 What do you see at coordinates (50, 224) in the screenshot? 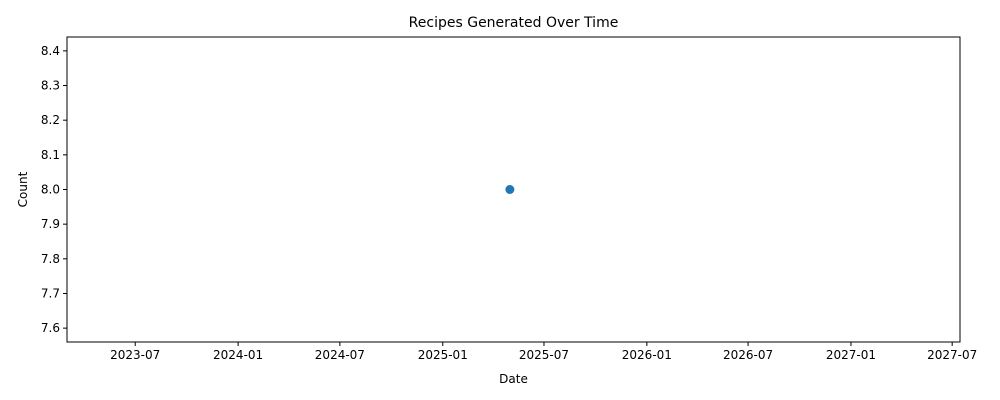
I see `y-tick-label: 7.9` at bounding box center [50, 224].